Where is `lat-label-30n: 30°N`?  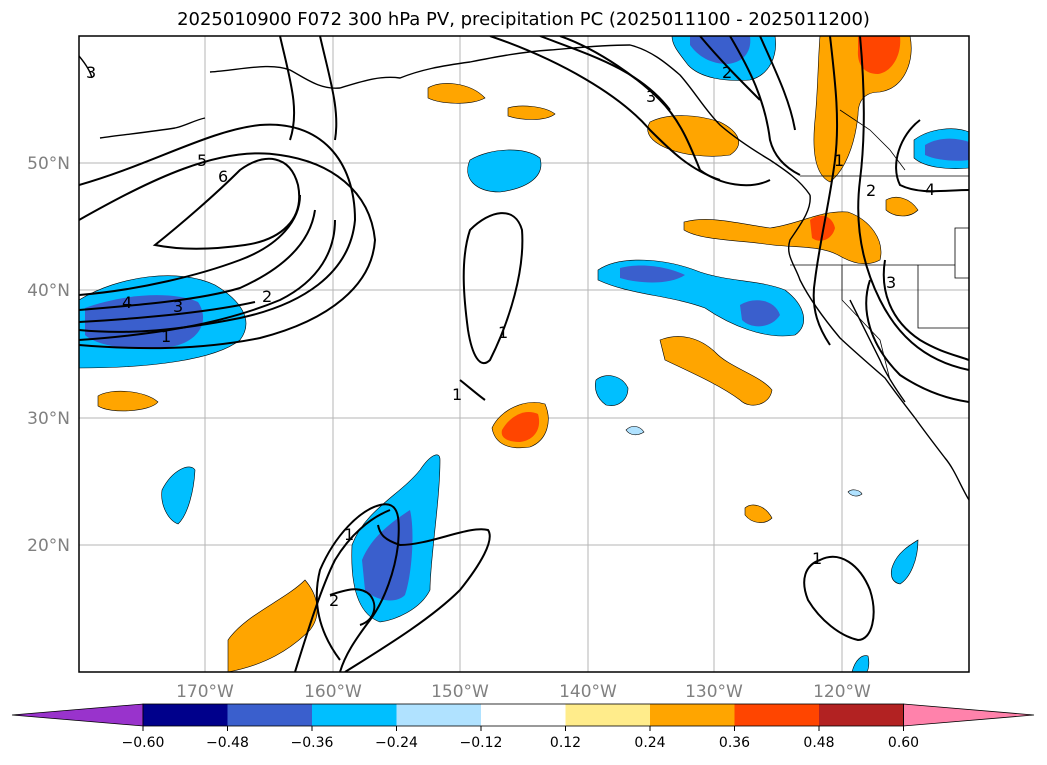
lat-label-30n: 30°N is located at coordinates (48, 419).